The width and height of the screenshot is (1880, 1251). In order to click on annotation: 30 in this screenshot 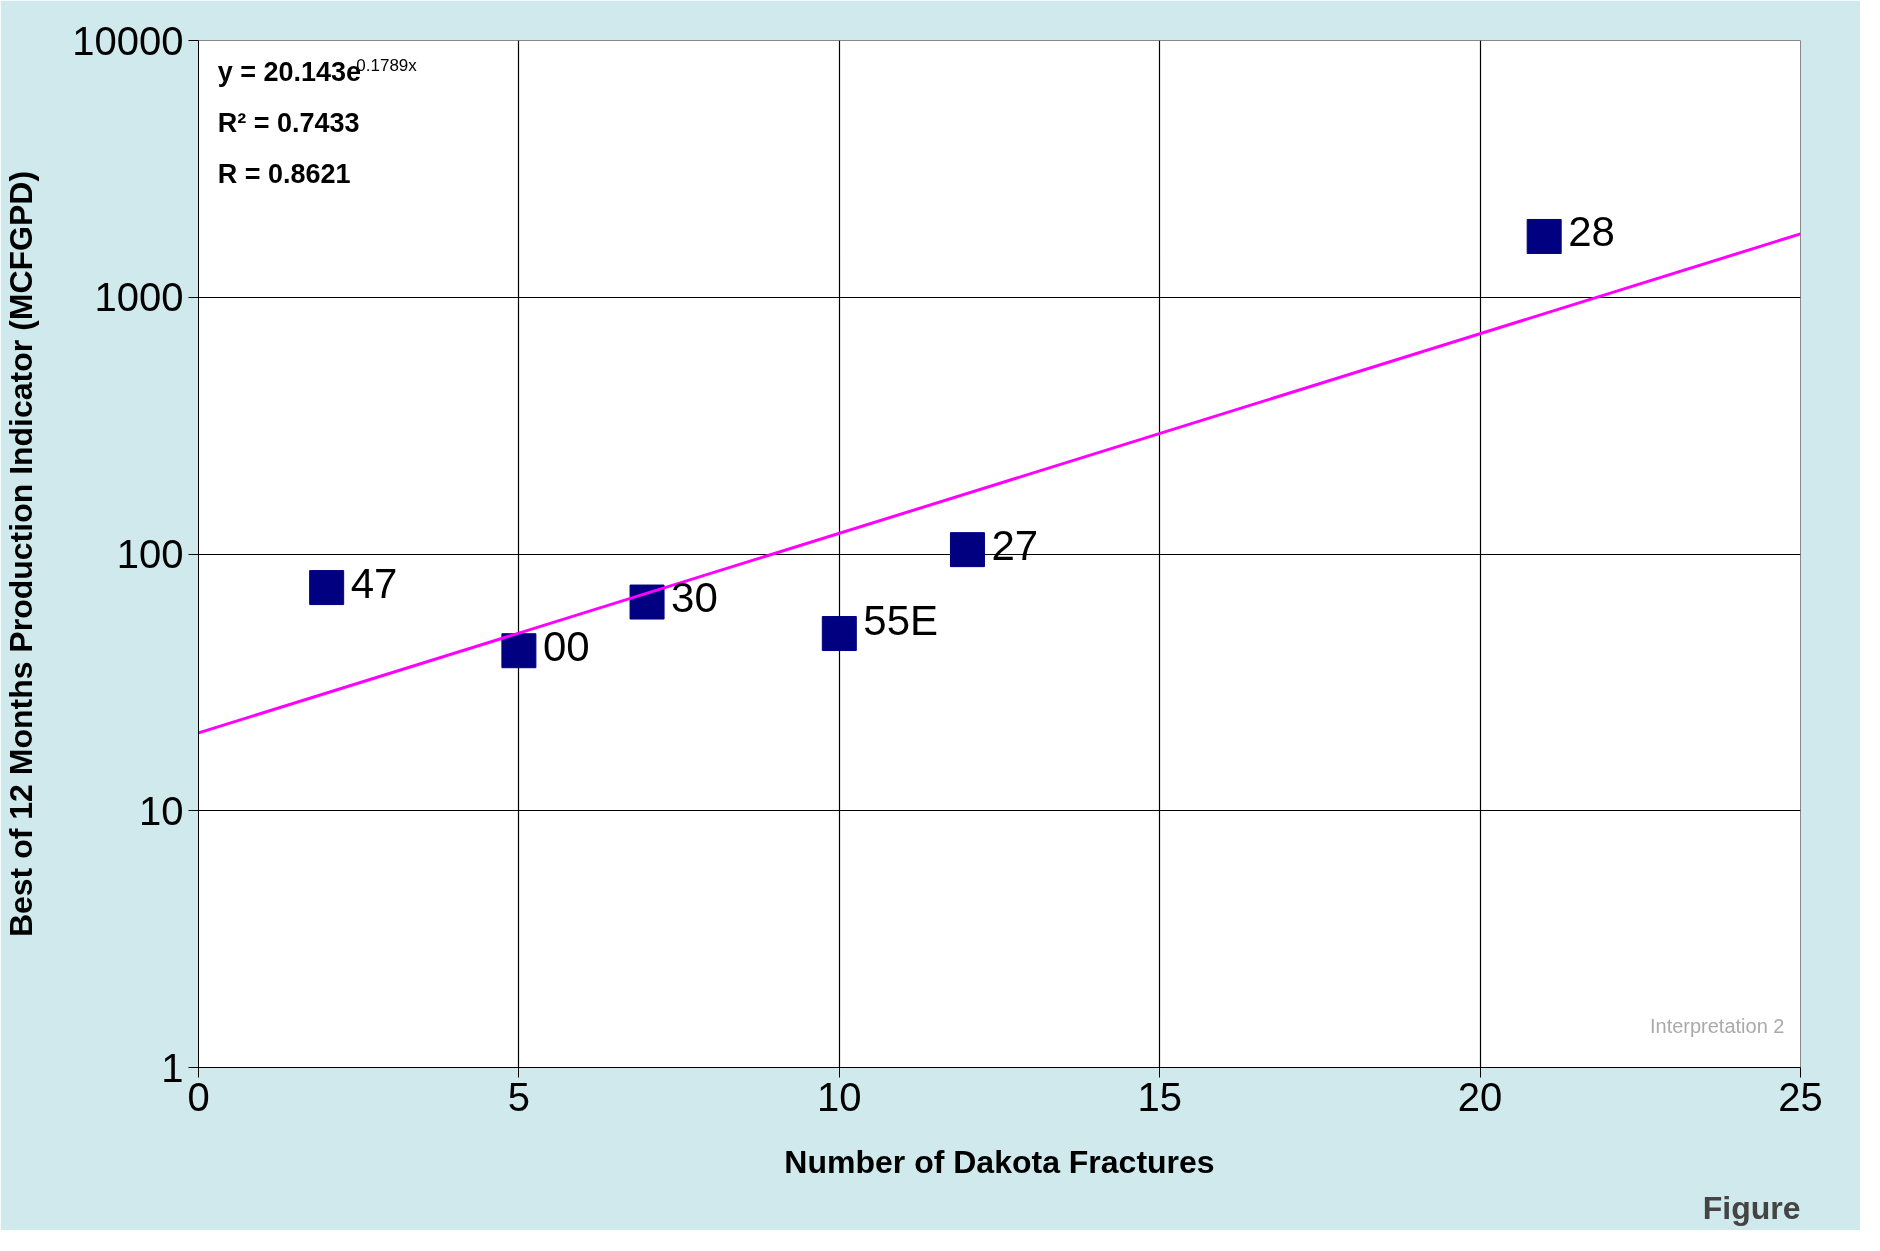, I will do `click(694, 598)`.